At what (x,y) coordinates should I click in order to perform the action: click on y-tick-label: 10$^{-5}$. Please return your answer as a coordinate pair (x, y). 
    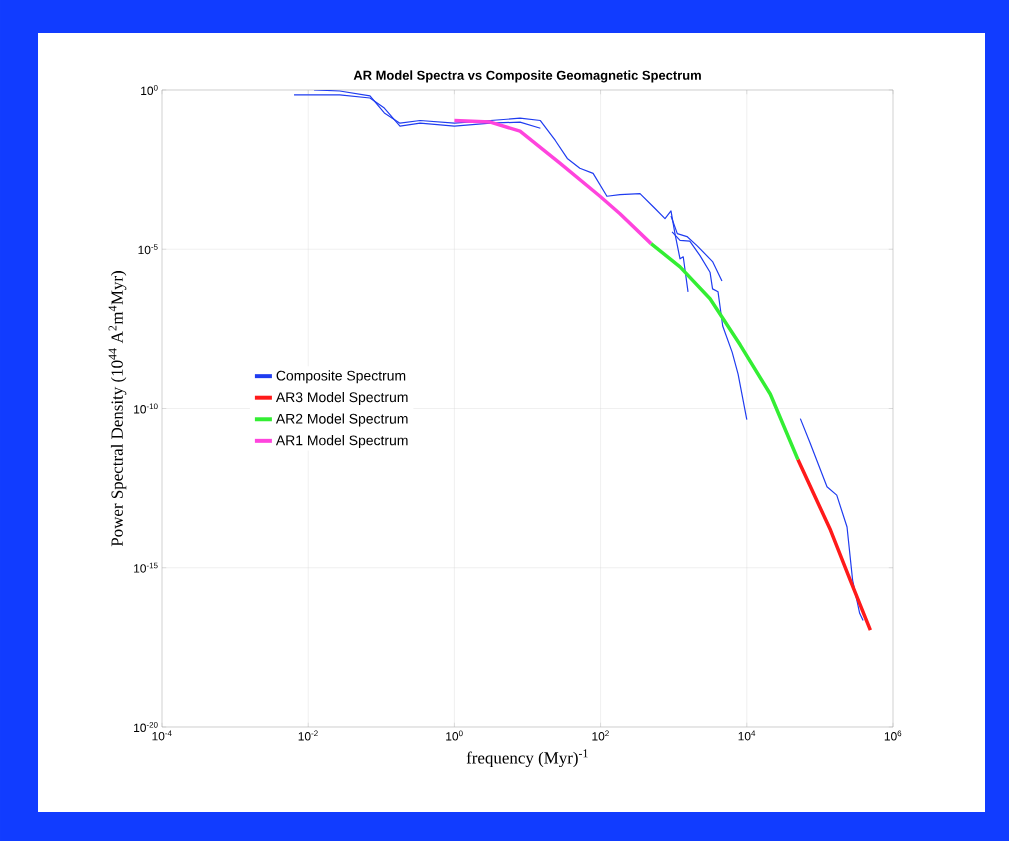
    Looking at the image, I should click on (148, 249).